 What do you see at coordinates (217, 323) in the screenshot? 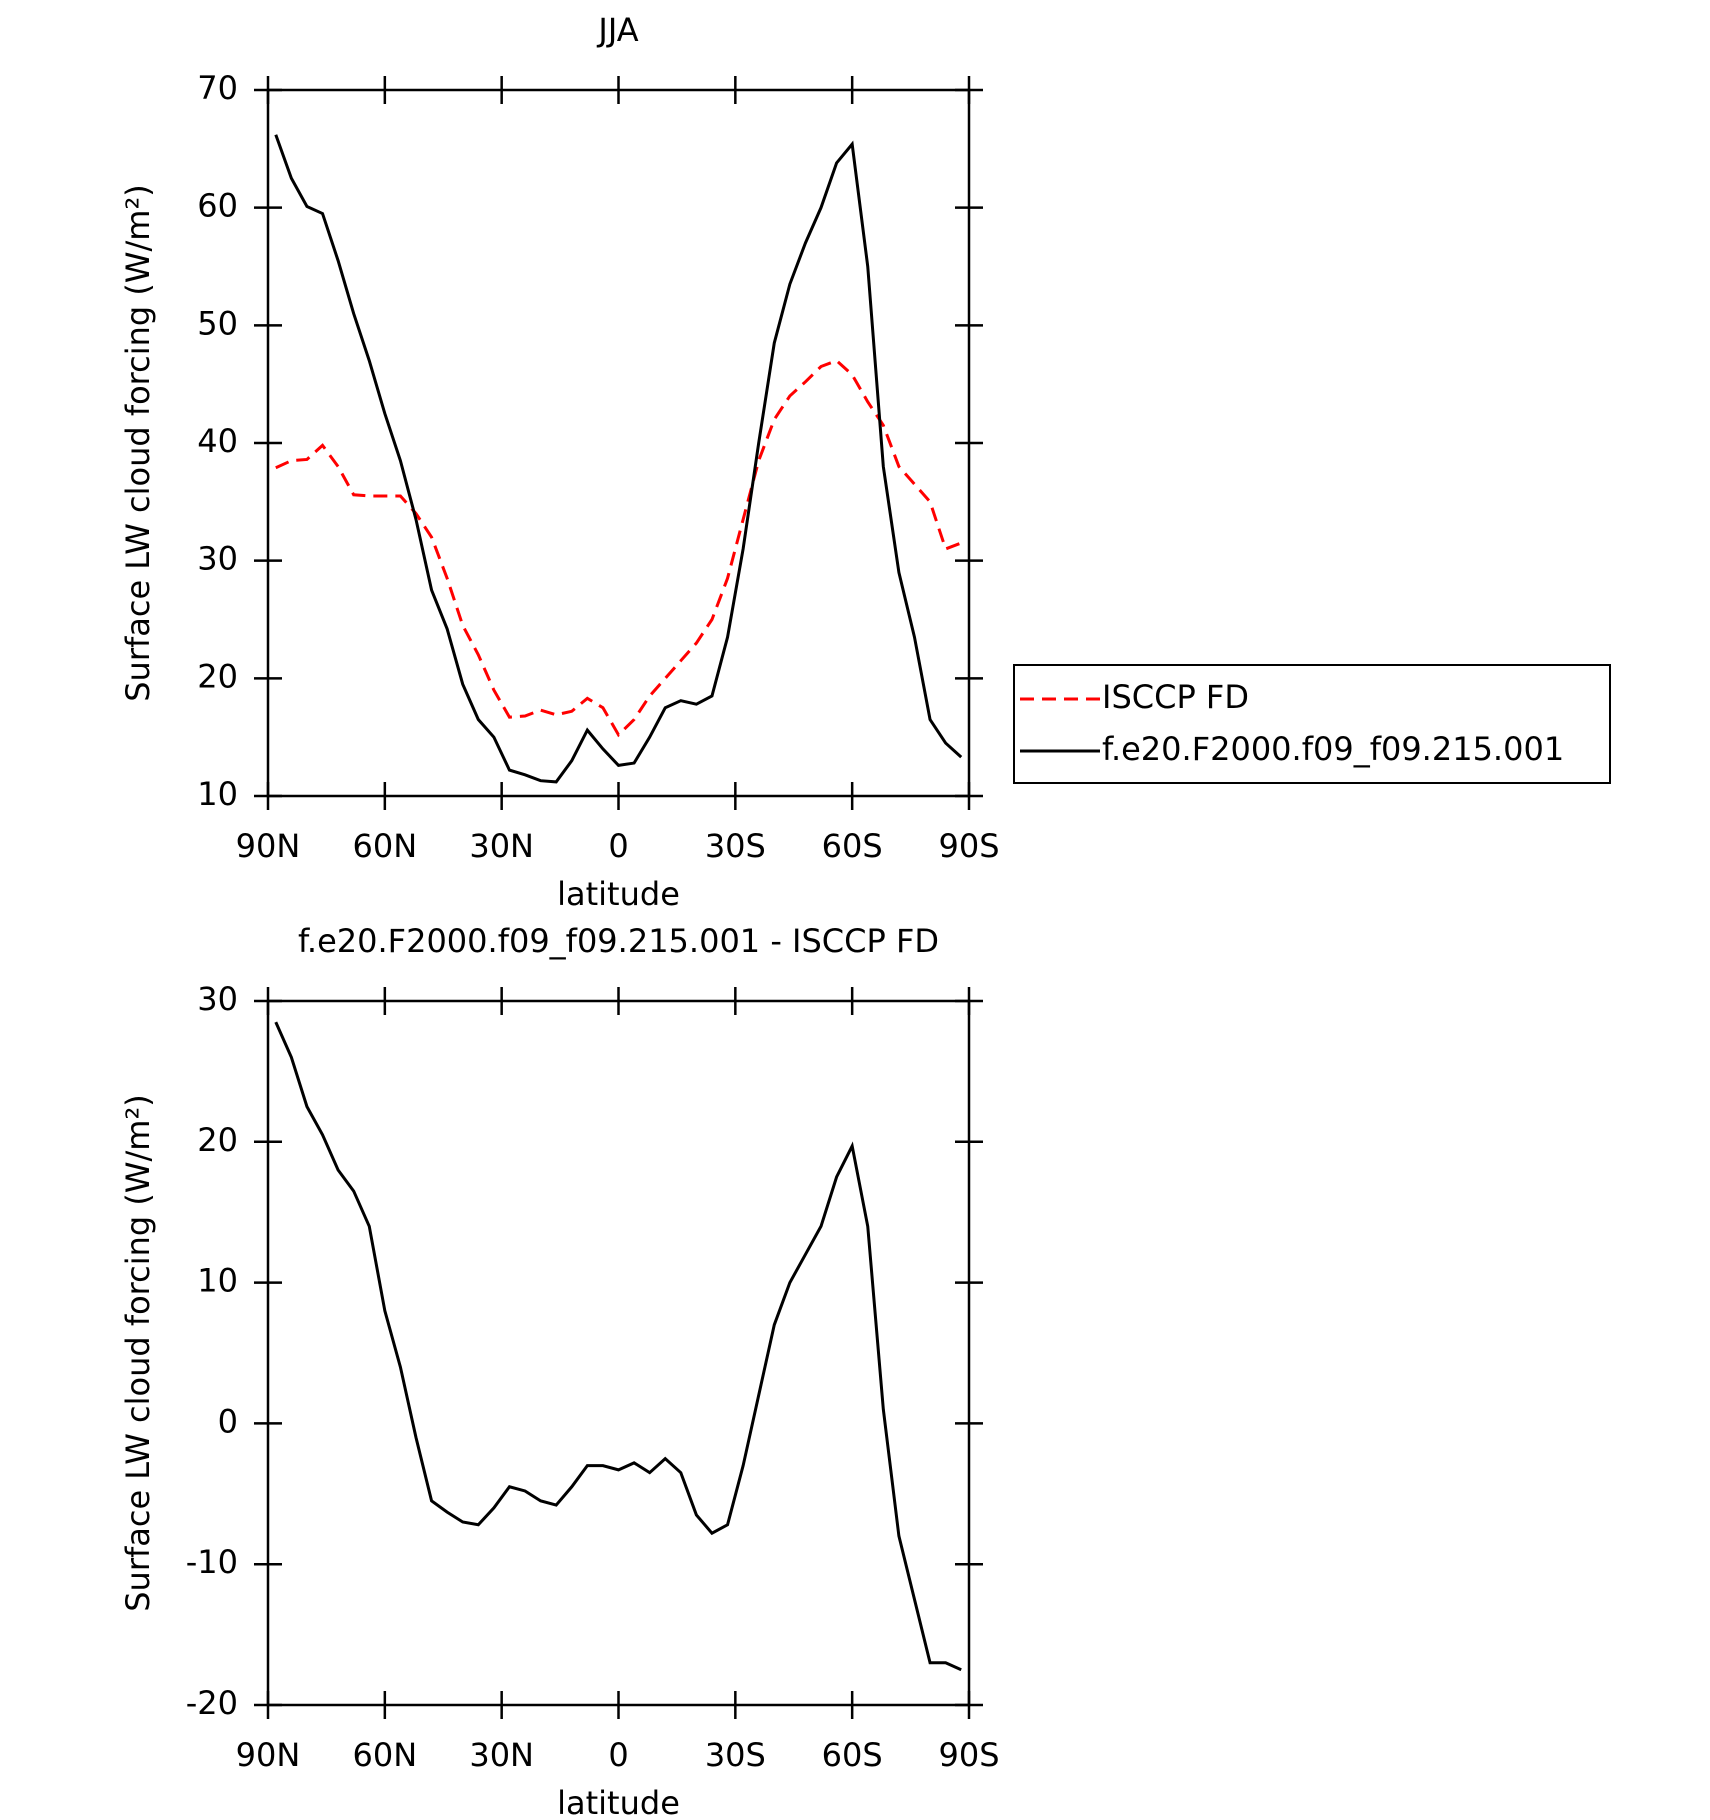
I see `y-tick-label: 50` at bounding box center [217, 323].